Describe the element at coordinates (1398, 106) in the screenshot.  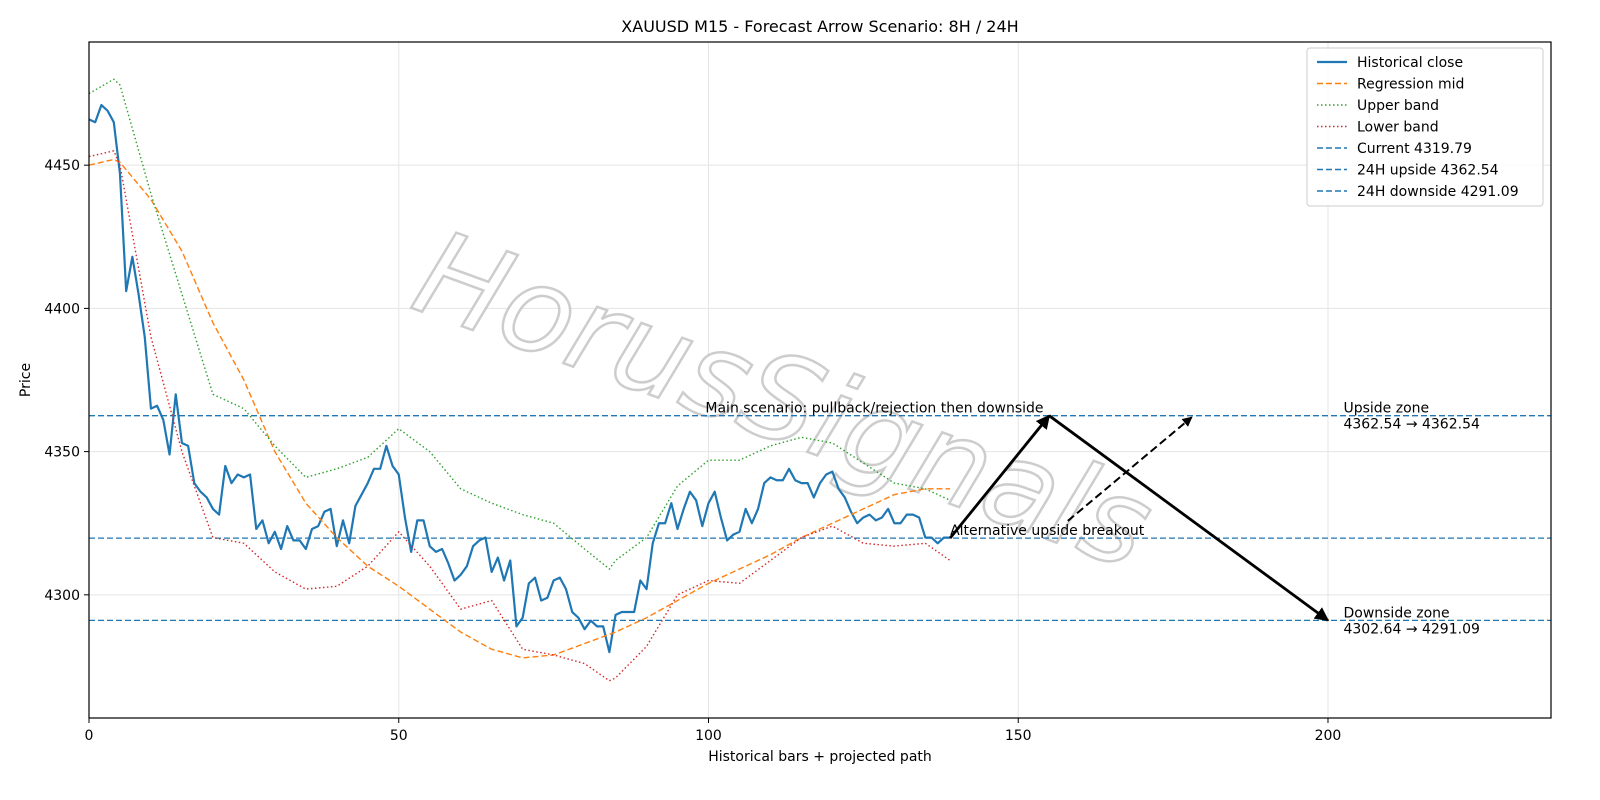
I see `legend-label: Upper band` at that location.